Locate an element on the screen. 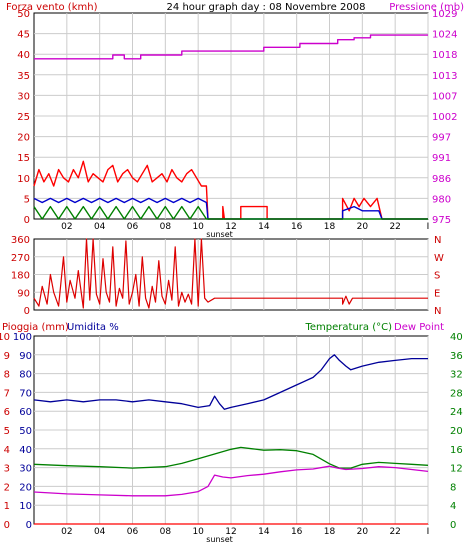  panel-3-left-tick: 8 is located at coordinates (7, 375).